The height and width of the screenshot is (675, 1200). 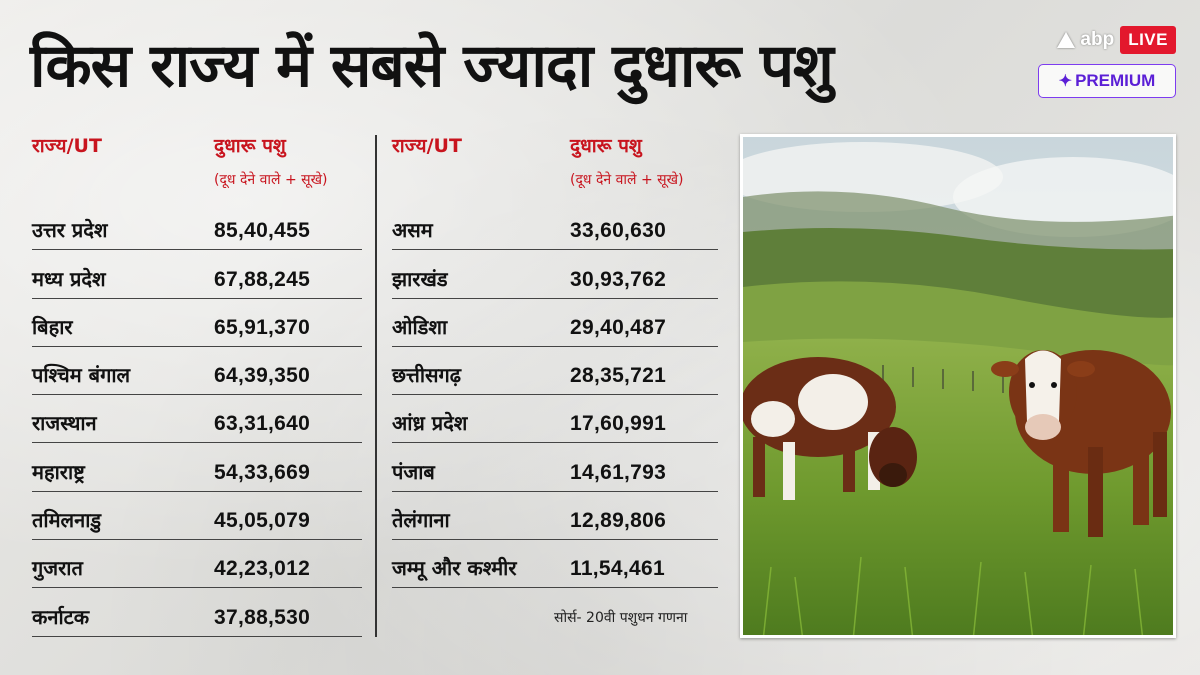 I want to click on animal-count: 30,93,762, so click(x=618, y=279).